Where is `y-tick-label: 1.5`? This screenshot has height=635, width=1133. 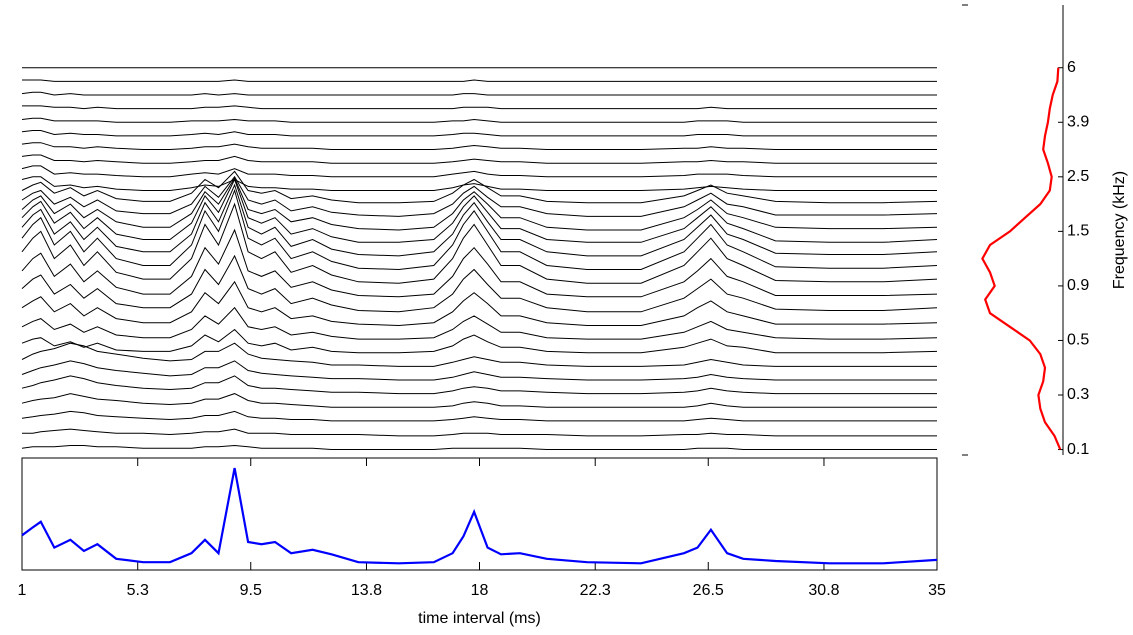
y-tick-label: 1.5 is located at coordinates (1078, 231).